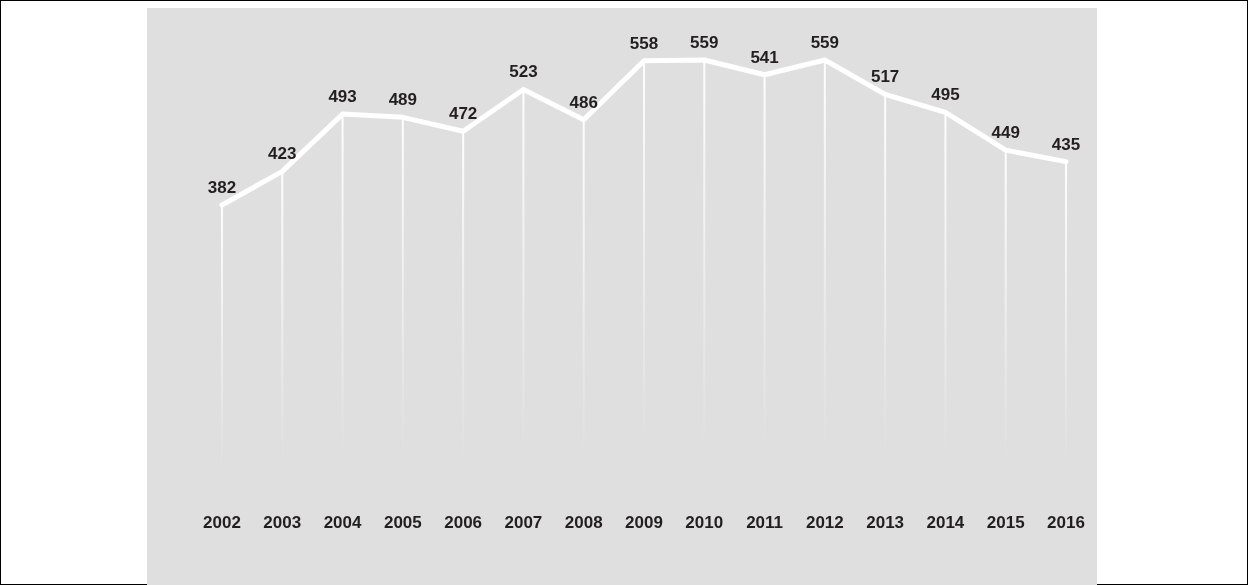 This screenshot has width=1248, height=585. Describe the element at coordinates (282, 154) in the screenshot. I see `data-label: 423` at that location.